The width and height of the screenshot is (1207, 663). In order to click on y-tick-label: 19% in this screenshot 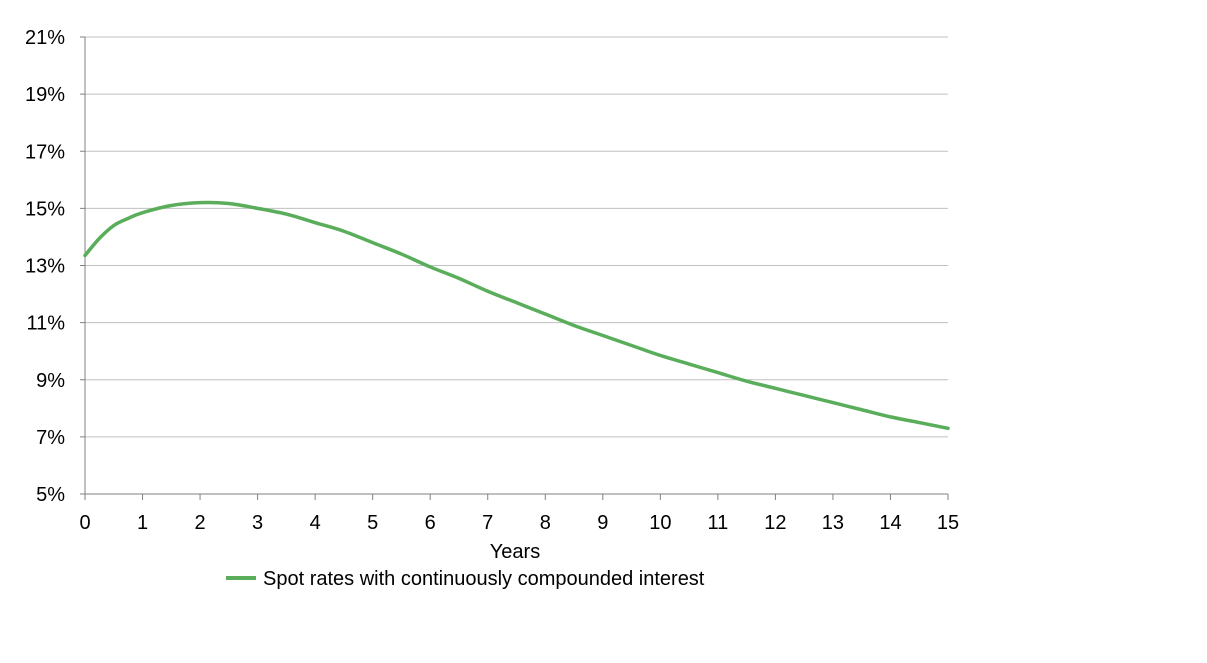, I will do `click(45, 95)`.